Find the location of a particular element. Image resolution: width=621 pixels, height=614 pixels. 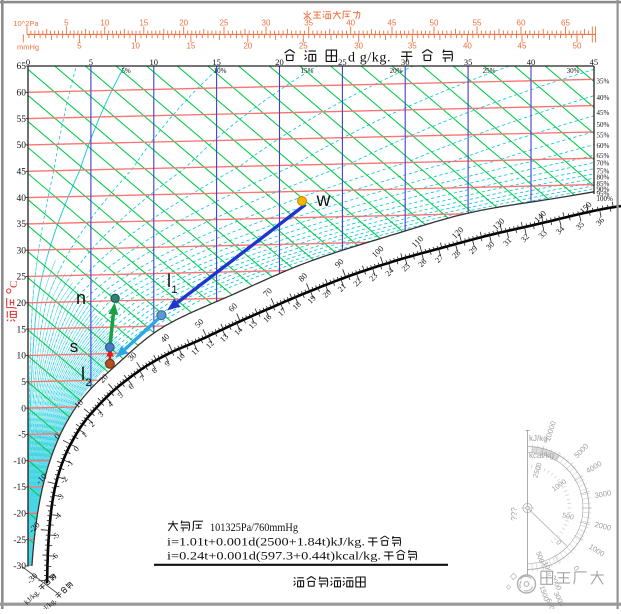

svg-text: 100% is located at coordinates (605, 199).